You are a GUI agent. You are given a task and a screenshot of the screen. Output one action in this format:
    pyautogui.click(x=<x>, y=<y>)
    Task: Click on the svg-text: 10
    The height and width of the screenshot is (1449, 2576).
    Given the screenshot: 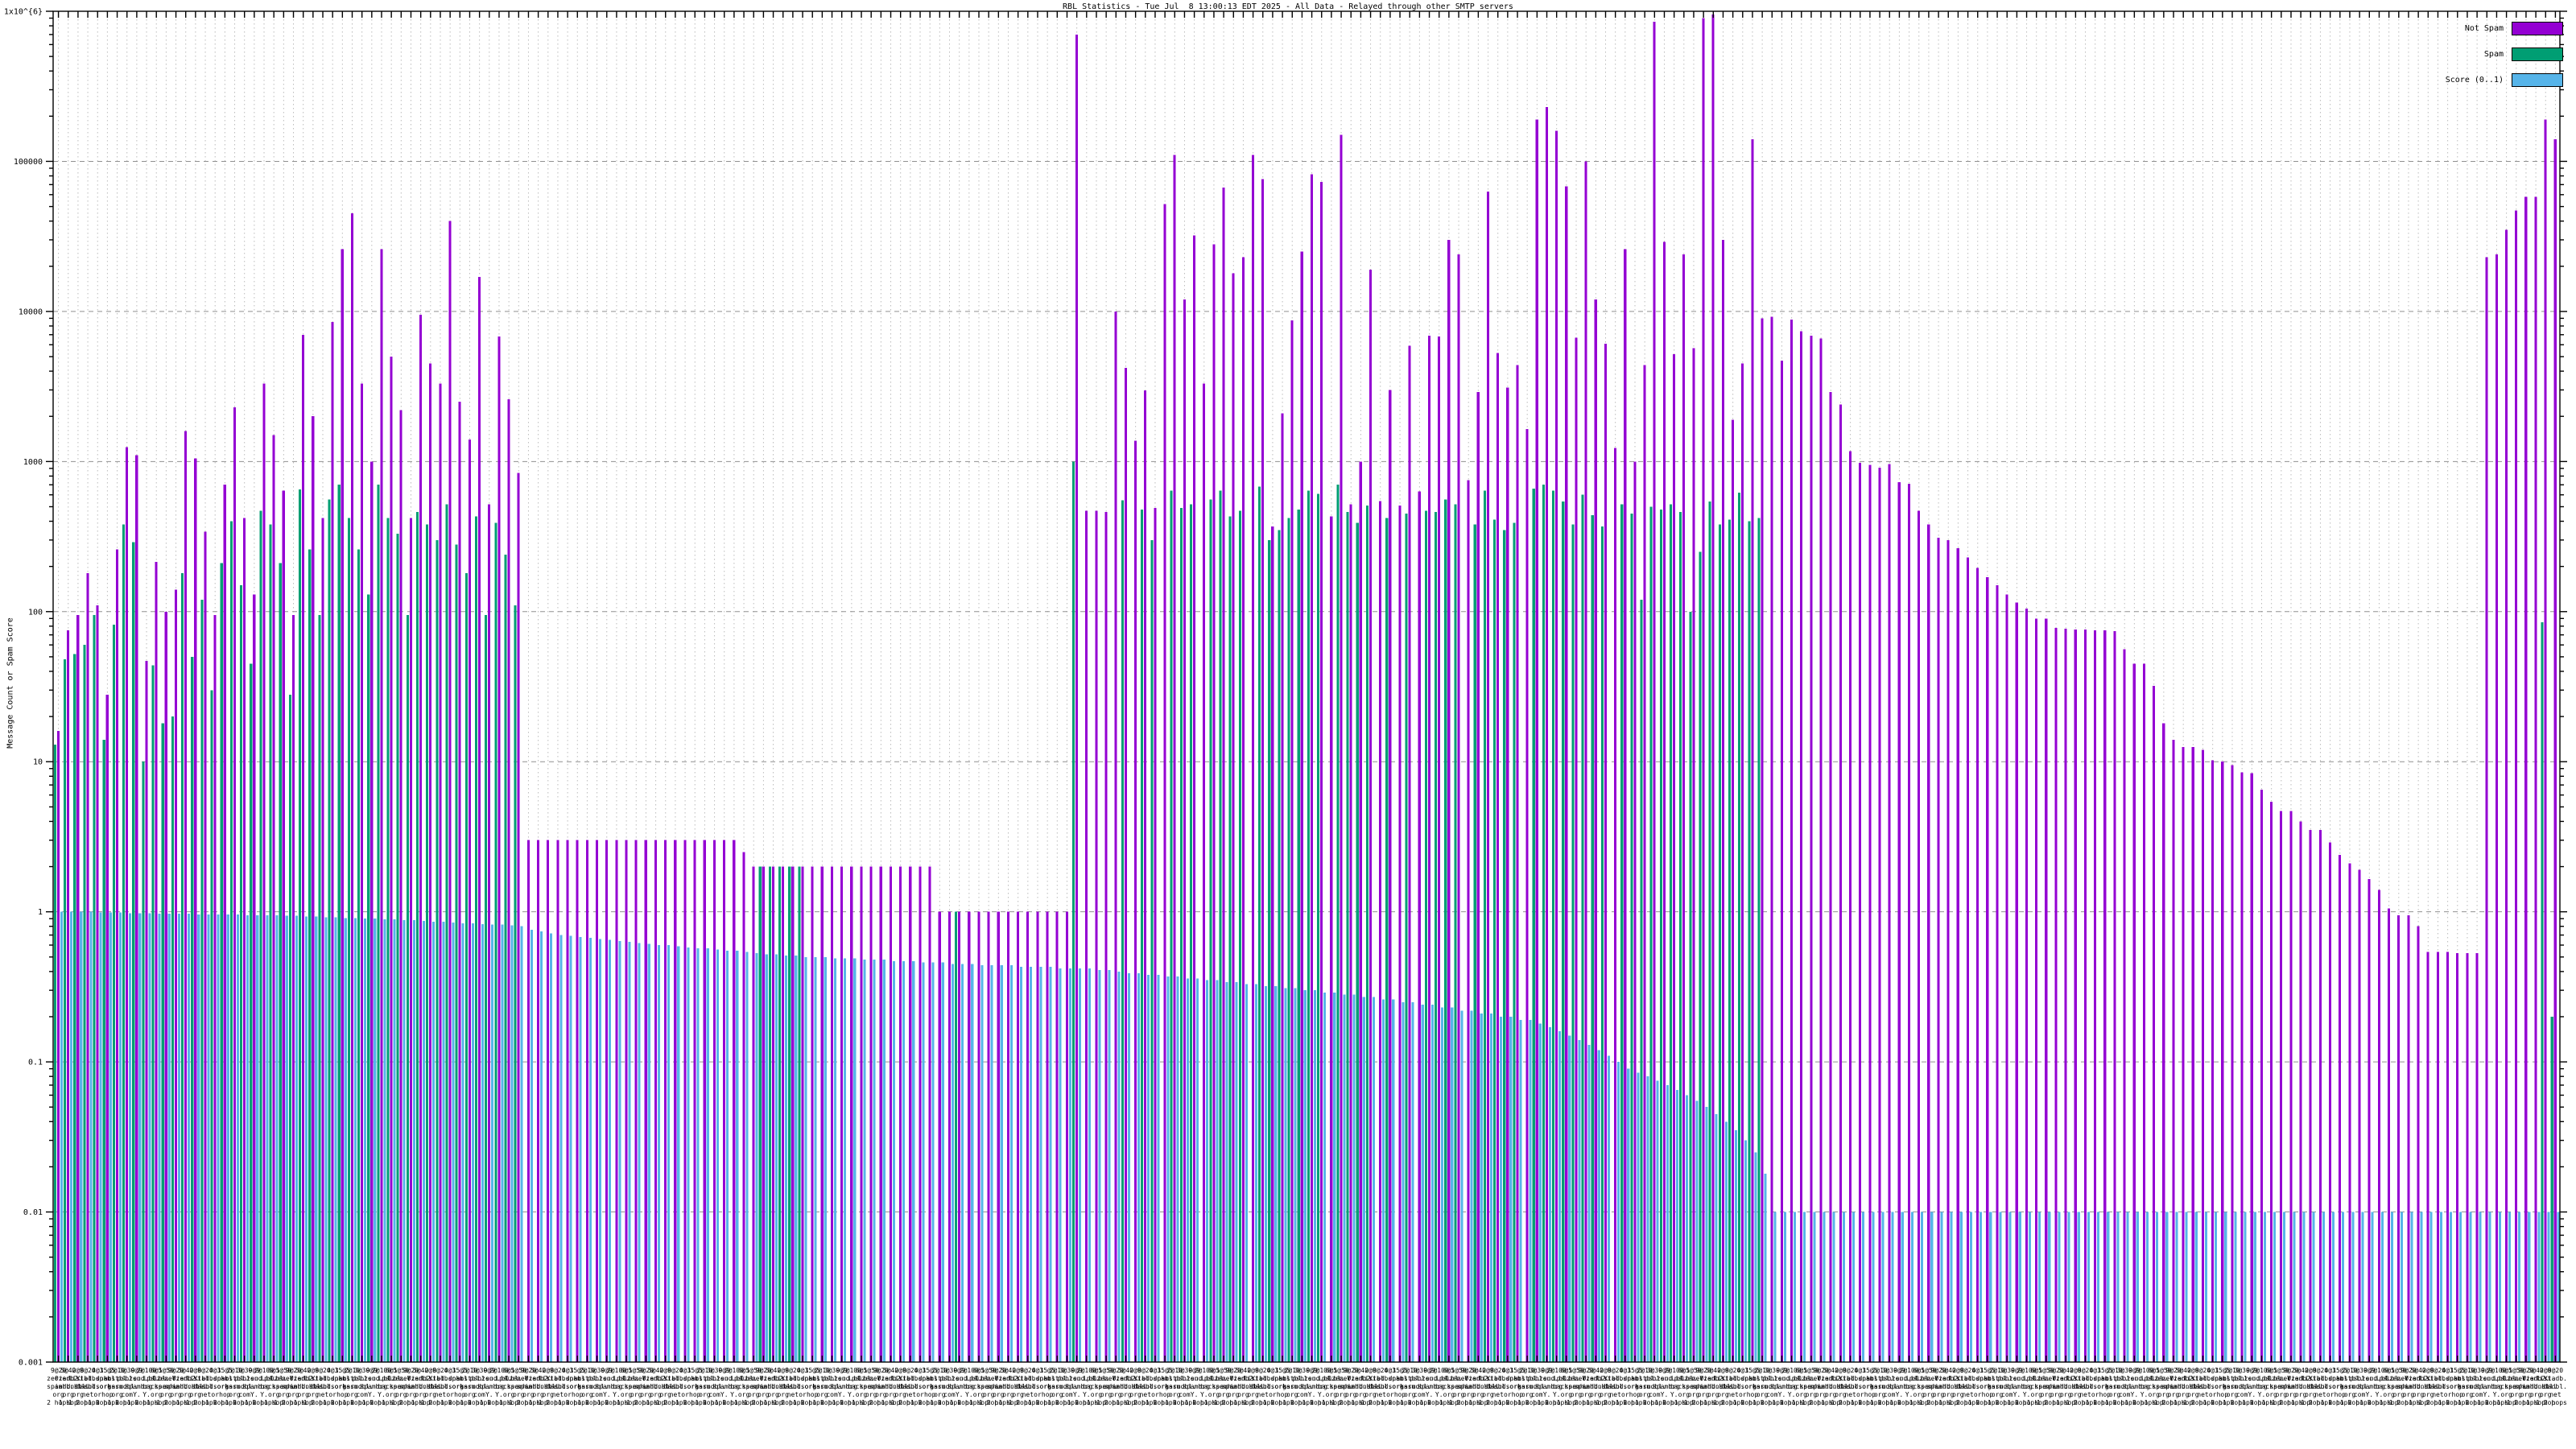 What is the action you would take?
    pyautogui.click(x=38, y=762)
    